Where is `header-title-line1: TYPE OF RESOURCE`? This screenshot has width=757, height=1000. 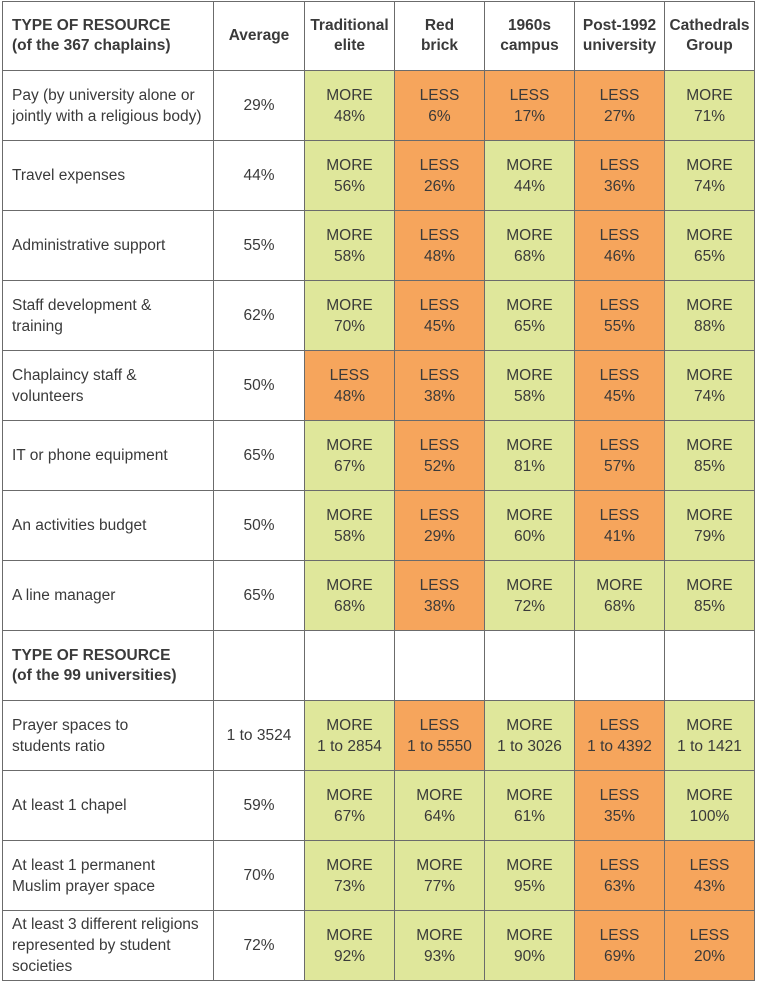
header-title-line1: TYPE OF RESOURCE is located at coordinates (91, 25).